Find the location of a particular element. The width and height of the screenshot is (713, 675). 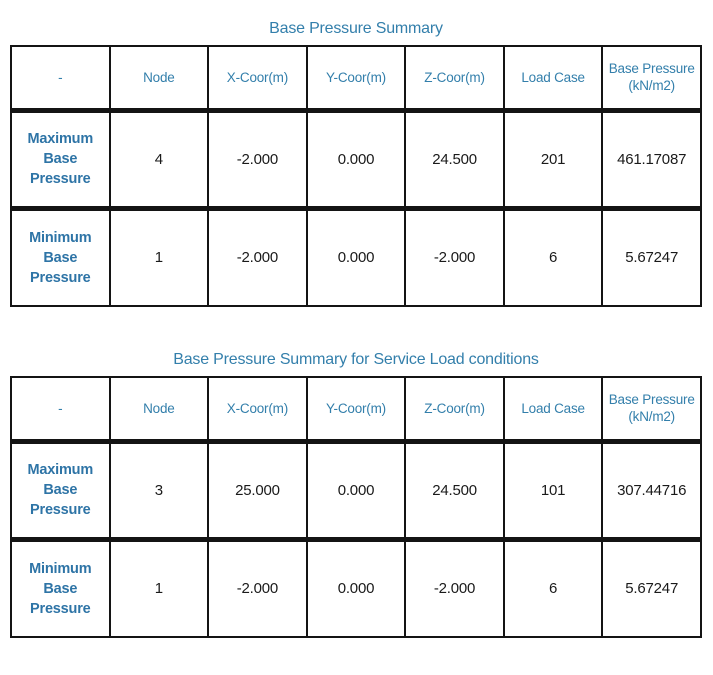

table-title: Base Pressure Summary is located at coordinates (356, 28).